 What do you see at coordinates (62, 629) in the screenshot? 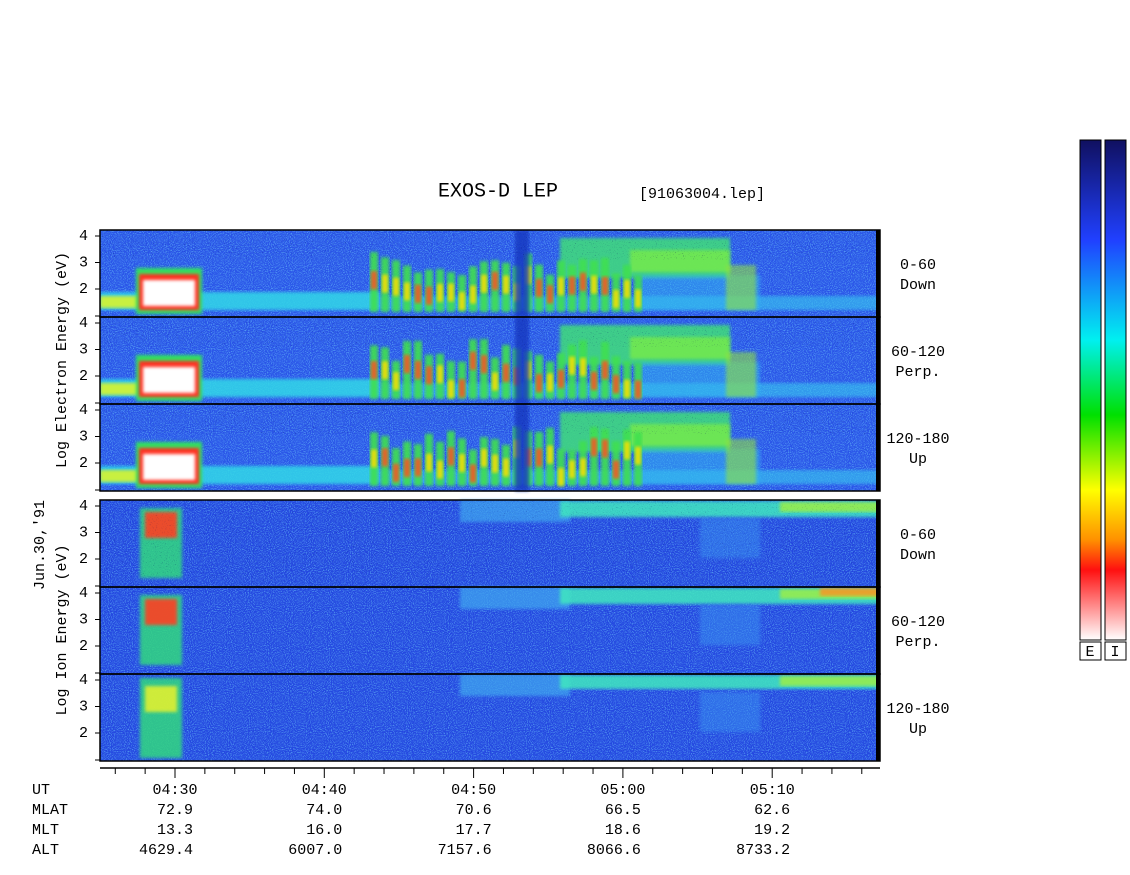
I see `ion-axis-label: Log Ion Energy (eV)` at bounding box center [62, 629].